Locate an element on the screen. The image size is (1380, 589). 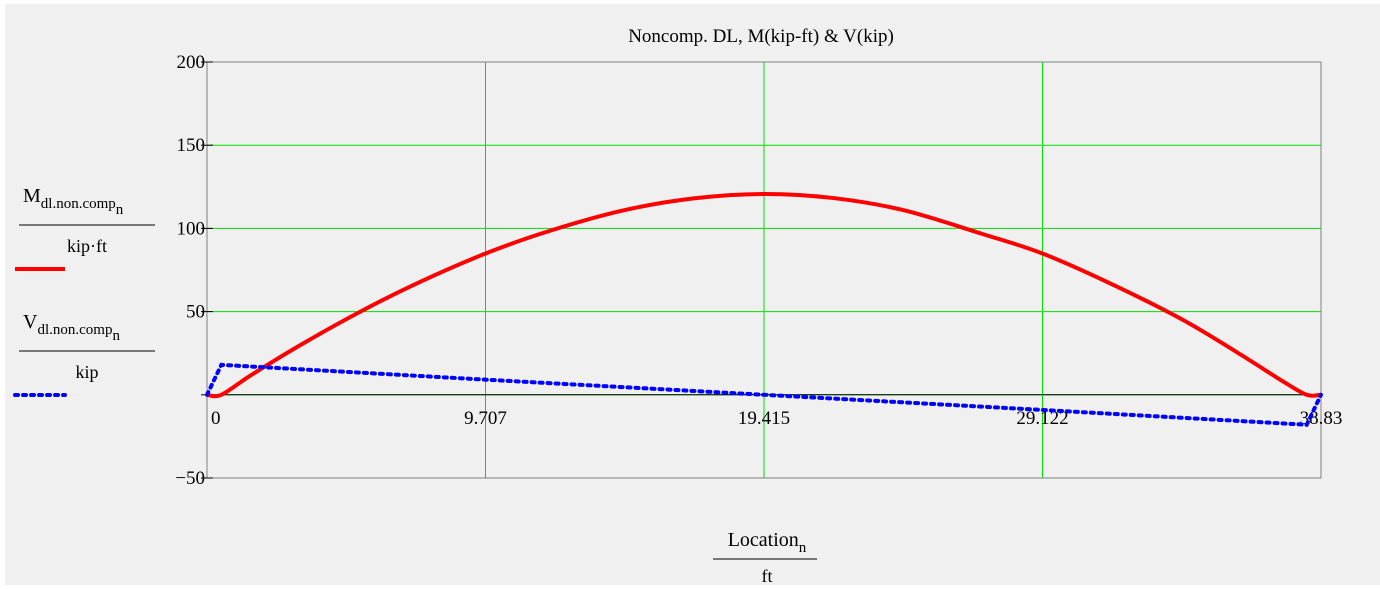
y-tick-label: 150 is located at coordinates (191, 145).